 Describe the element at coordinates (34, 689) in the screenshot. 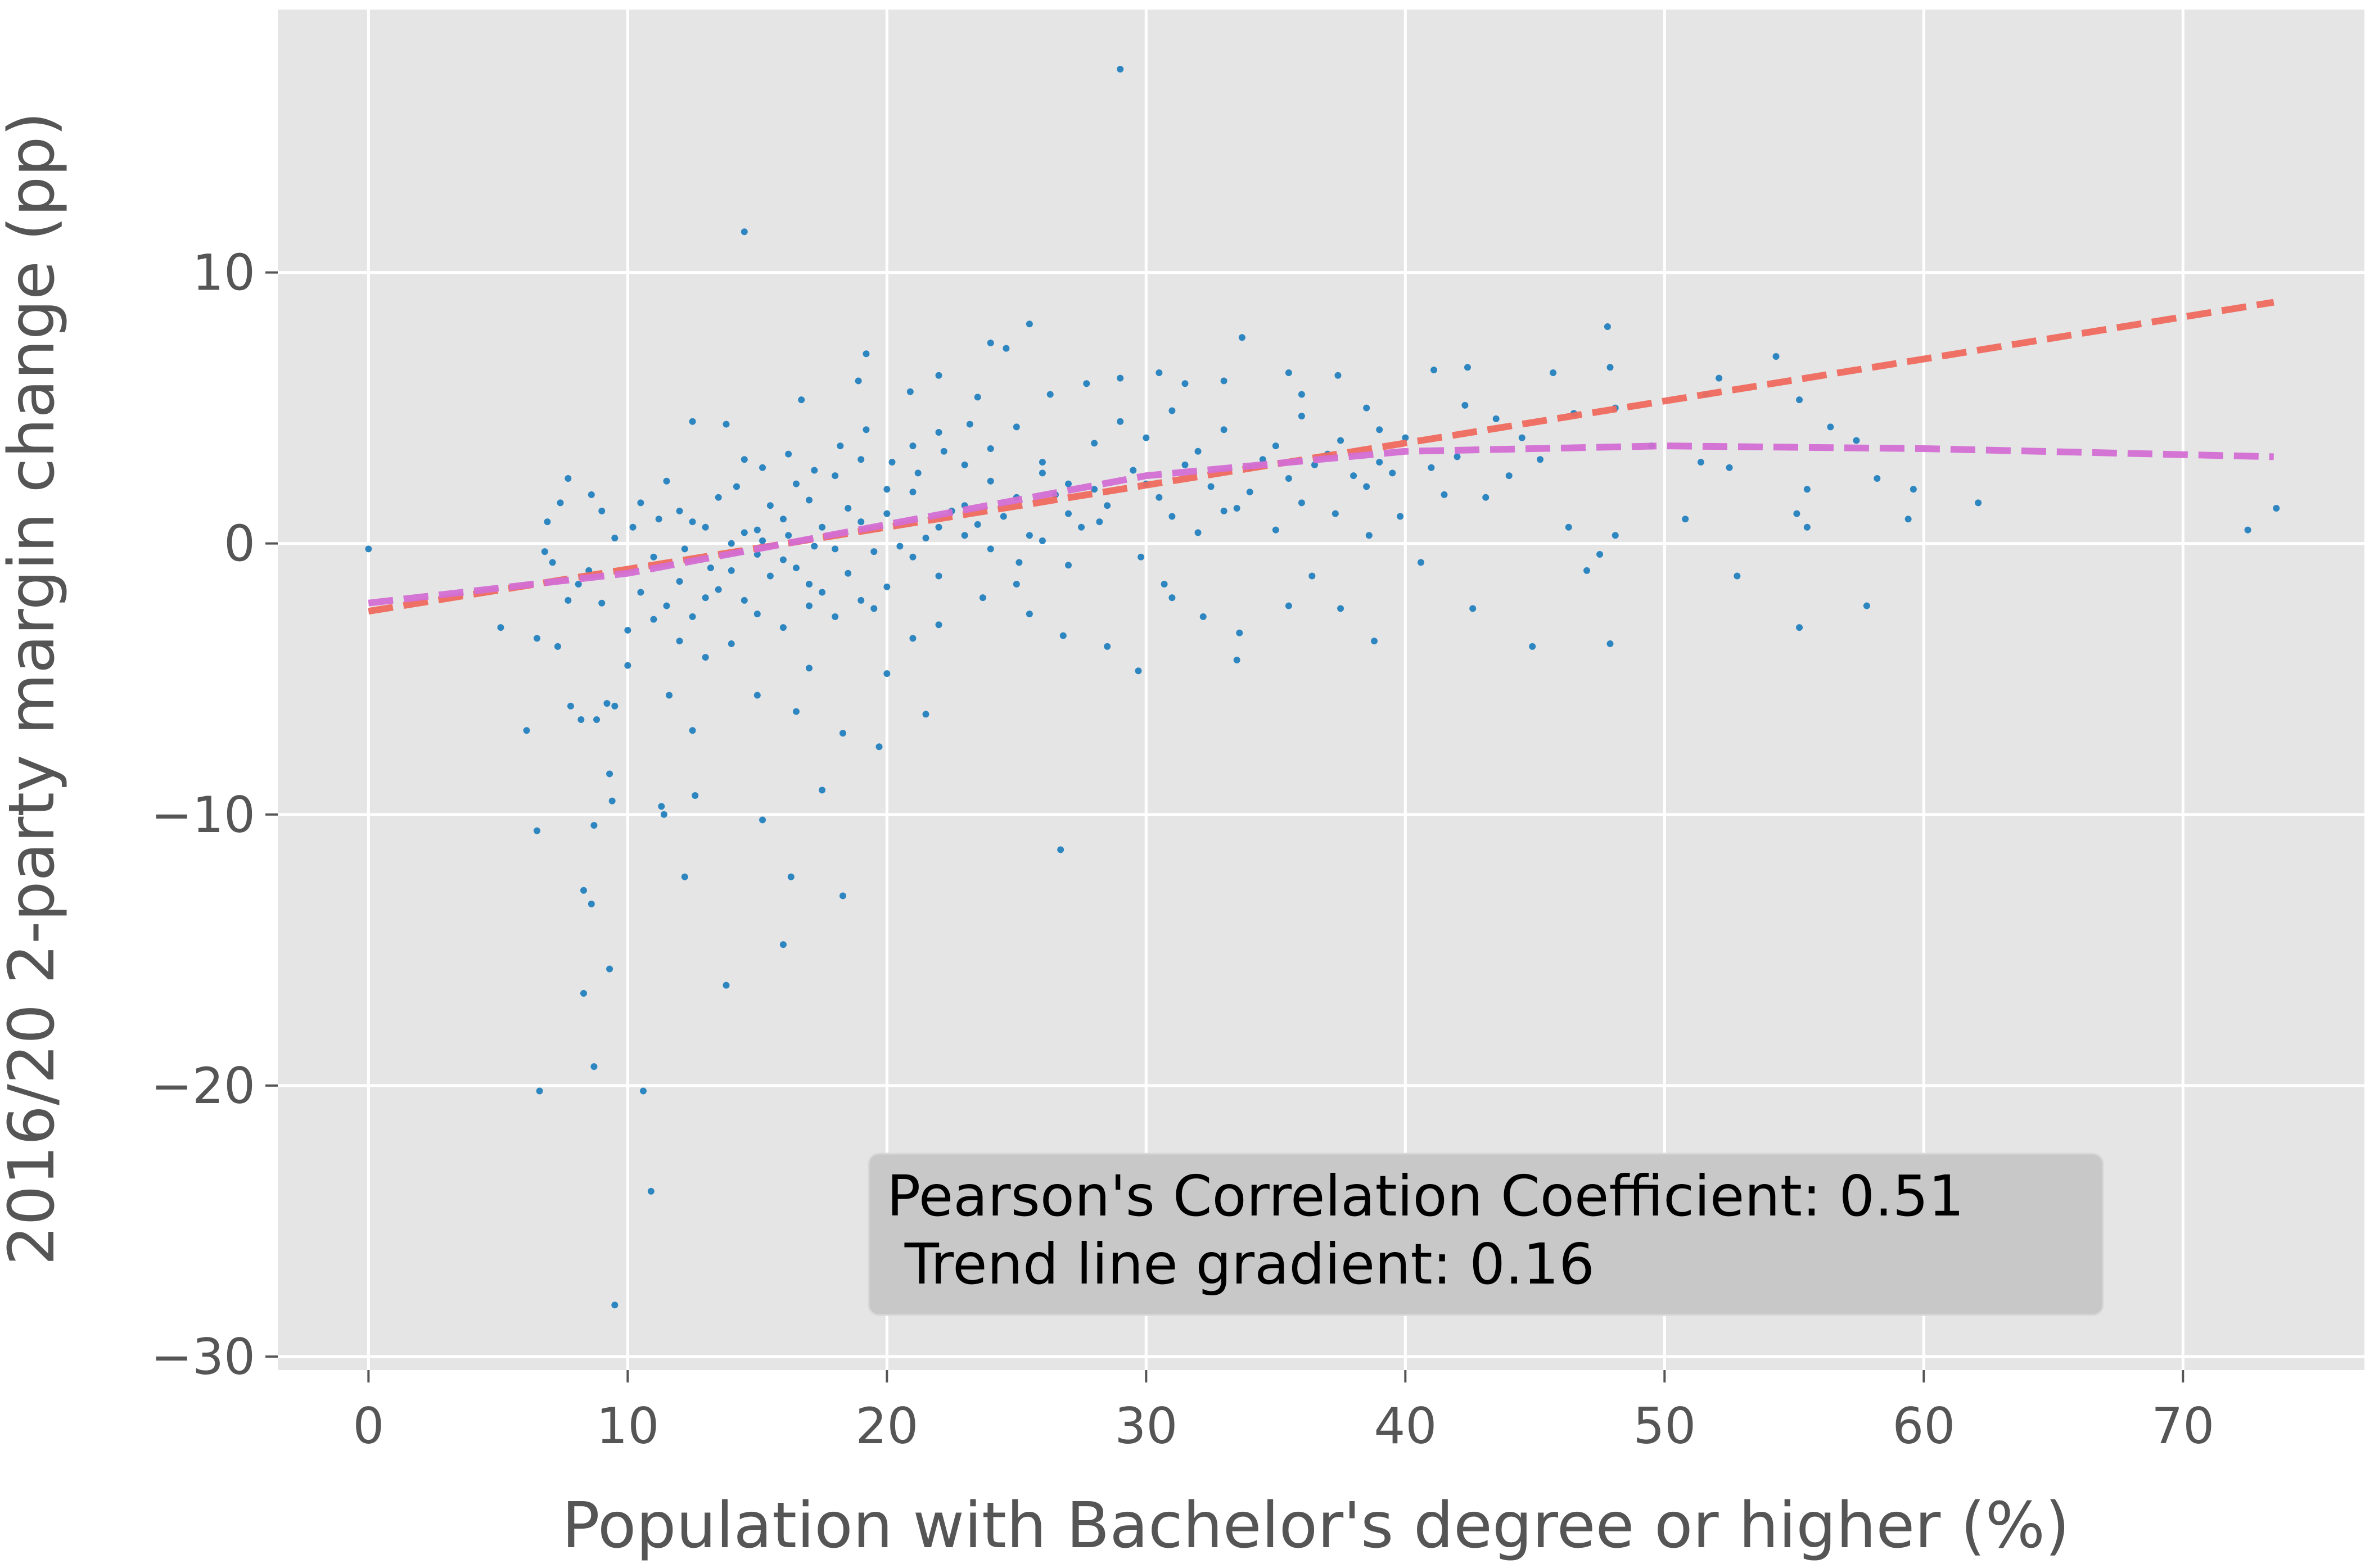

I see `y-axis-label: 2016/20 2-party margin change (pp)` at that location.